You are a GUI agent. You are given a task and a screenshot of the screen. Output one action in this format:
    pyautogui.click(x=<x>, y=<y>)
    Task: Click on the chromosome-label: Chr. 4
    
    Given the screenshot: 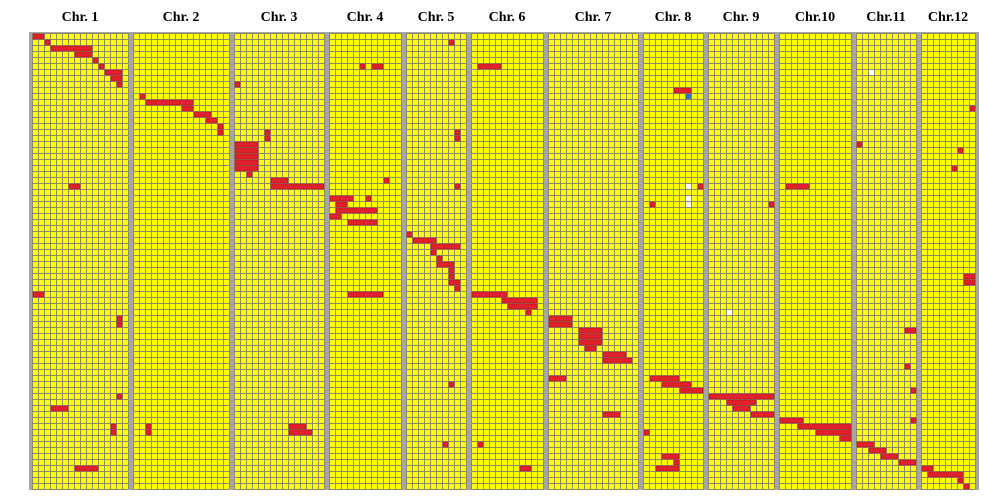 What is the action you would take?
    pyautogui.click(x=365, y=17)
    